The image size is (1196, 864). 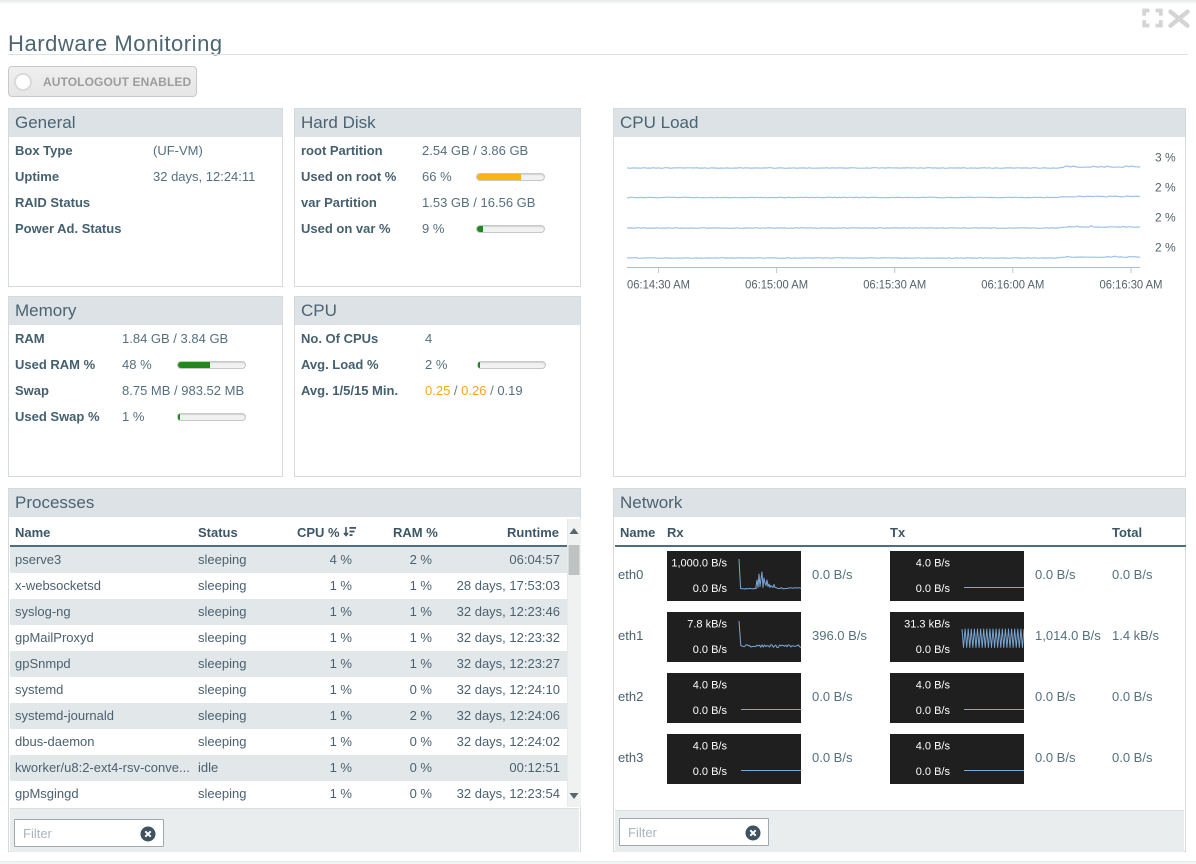 What do you see at coordinates (707, 625) in the screenshot?
I see `svg-text: 7.8 kB/s` at bounding box center [707, 625].